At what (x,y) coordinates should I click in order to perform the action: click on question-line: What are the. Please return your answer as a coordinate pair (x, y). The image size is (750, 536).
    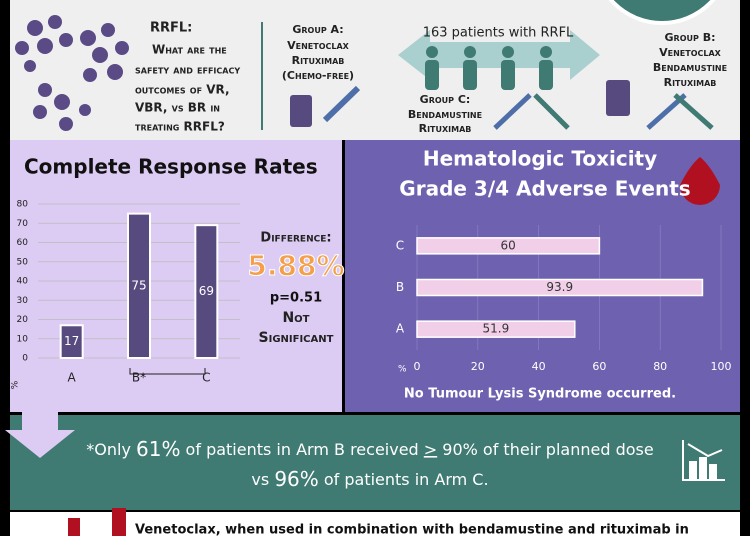
    Looking at the image, I should click on (189, 50).